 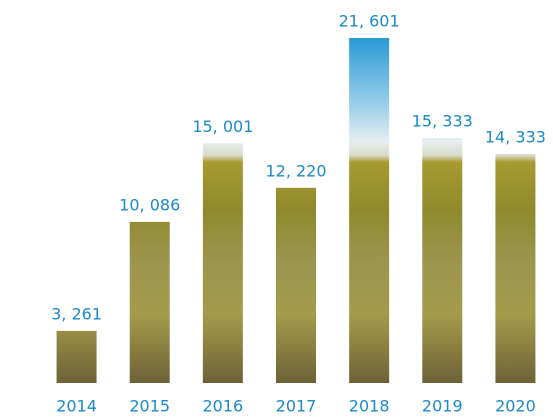 What do you see at coordinates (442, 406) in the screenshot?
I see `x-tick-label: 2019` at bounding box center [442, 406].